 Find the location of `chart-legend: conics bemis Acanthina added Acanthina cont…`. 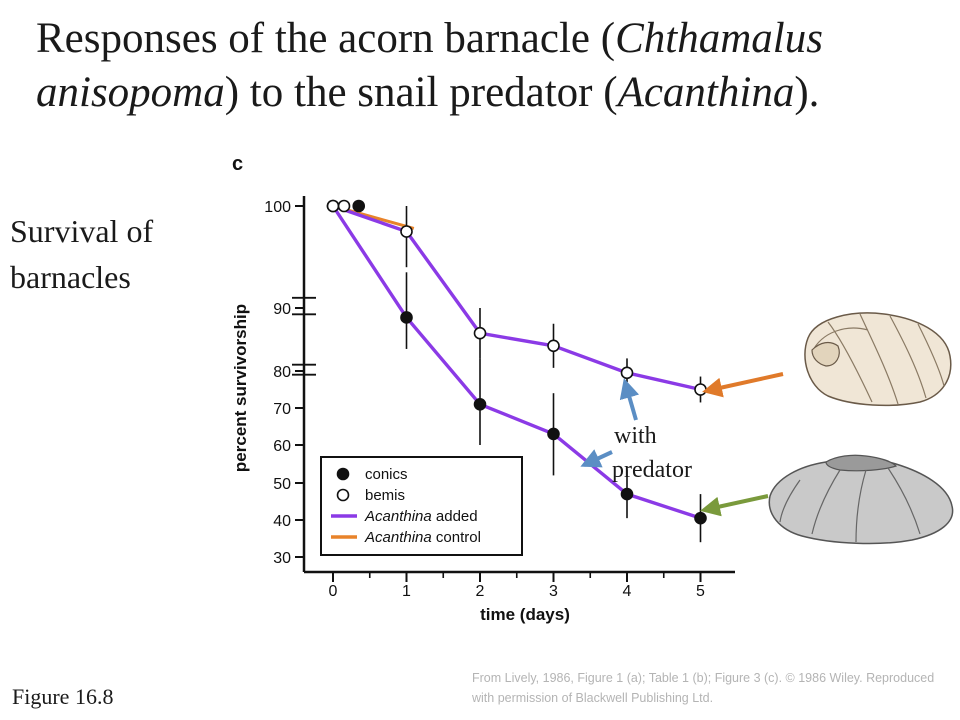

chart-legend: conics bemis Acanthina added Acanthina cont… is located at coordinates (421, 506).